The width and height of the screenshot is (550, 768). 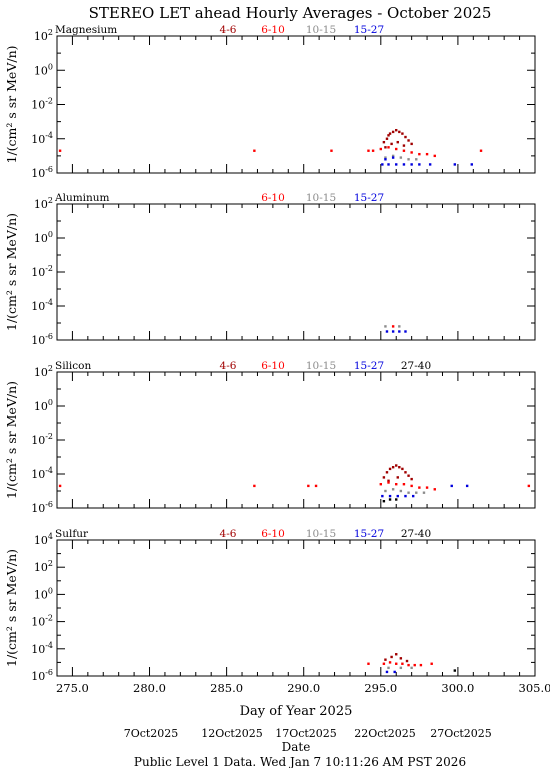 I want to click on date-tick-label: 22Oct2025, so click(x=385, y=733).